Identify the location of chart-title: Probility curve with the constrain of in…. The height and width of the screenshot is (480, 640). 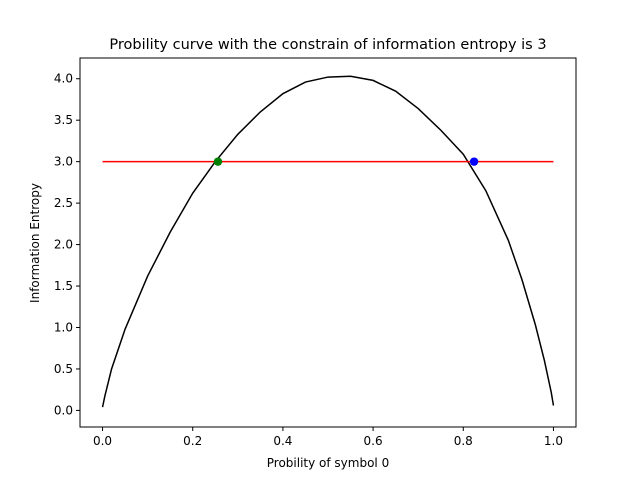
(327, 45).